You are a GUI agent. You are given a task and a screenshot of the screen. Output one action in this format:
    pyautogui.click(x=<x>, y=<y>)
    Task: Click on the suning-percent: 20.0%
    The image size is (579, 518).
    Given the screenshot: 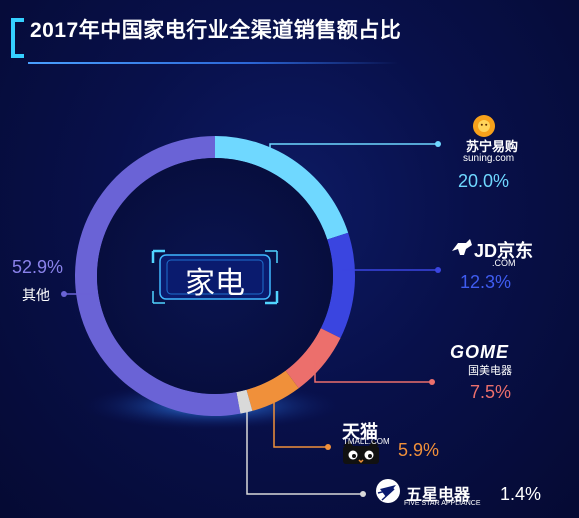 What is the action you would take?
    pyautogui.click(x=484, y=181)
    